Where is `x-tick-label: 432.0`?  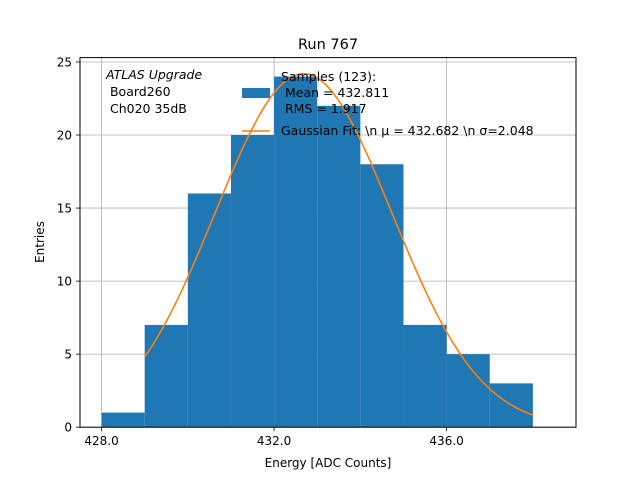
x-tick-label: 432.0 is located at coordinates (274, 441).